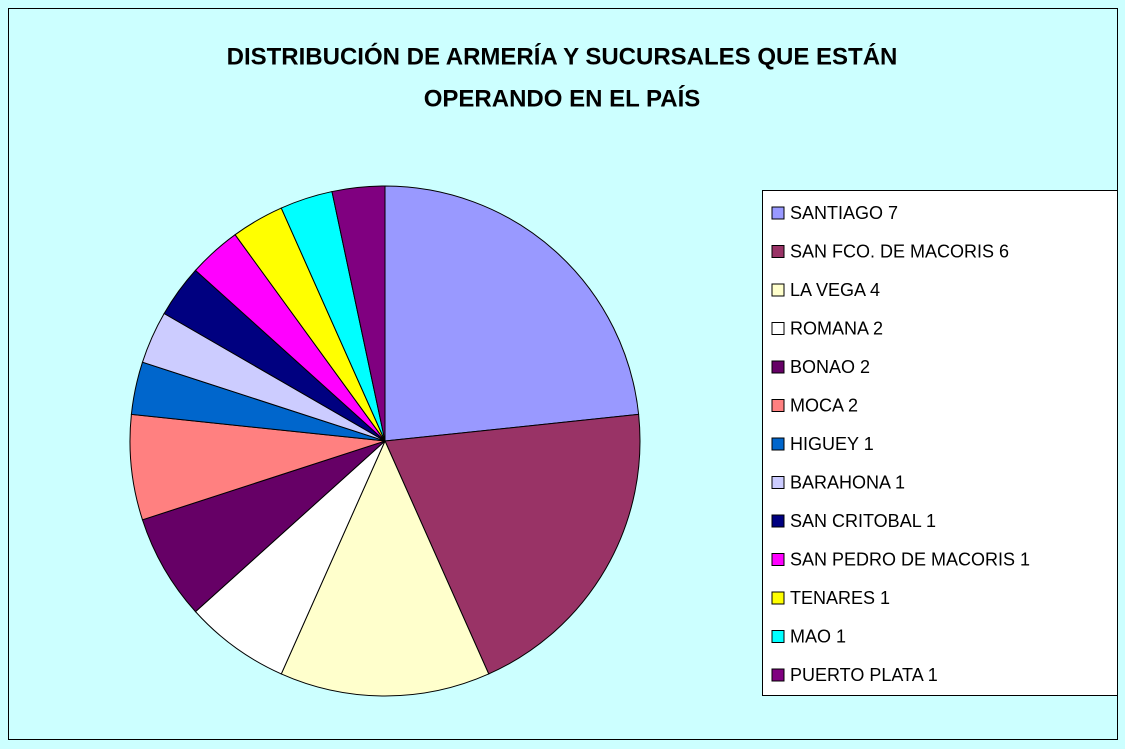 The height and width of the screenshot is (749, 1125). I want to click on legend-label: LA VEGA 4, so click(835, 290).